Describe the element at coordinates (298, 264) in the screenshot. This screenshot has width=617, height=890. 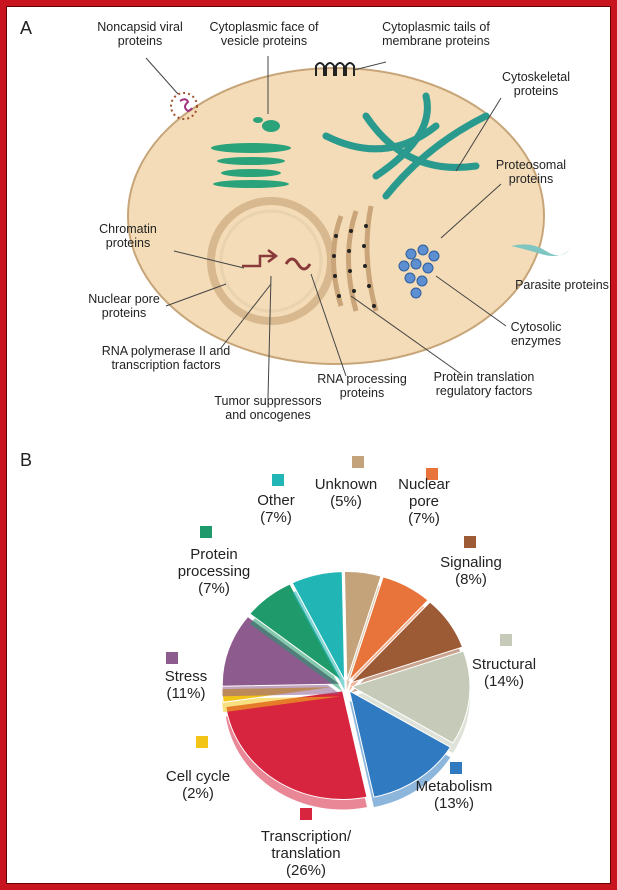
I see `rna` at that location.